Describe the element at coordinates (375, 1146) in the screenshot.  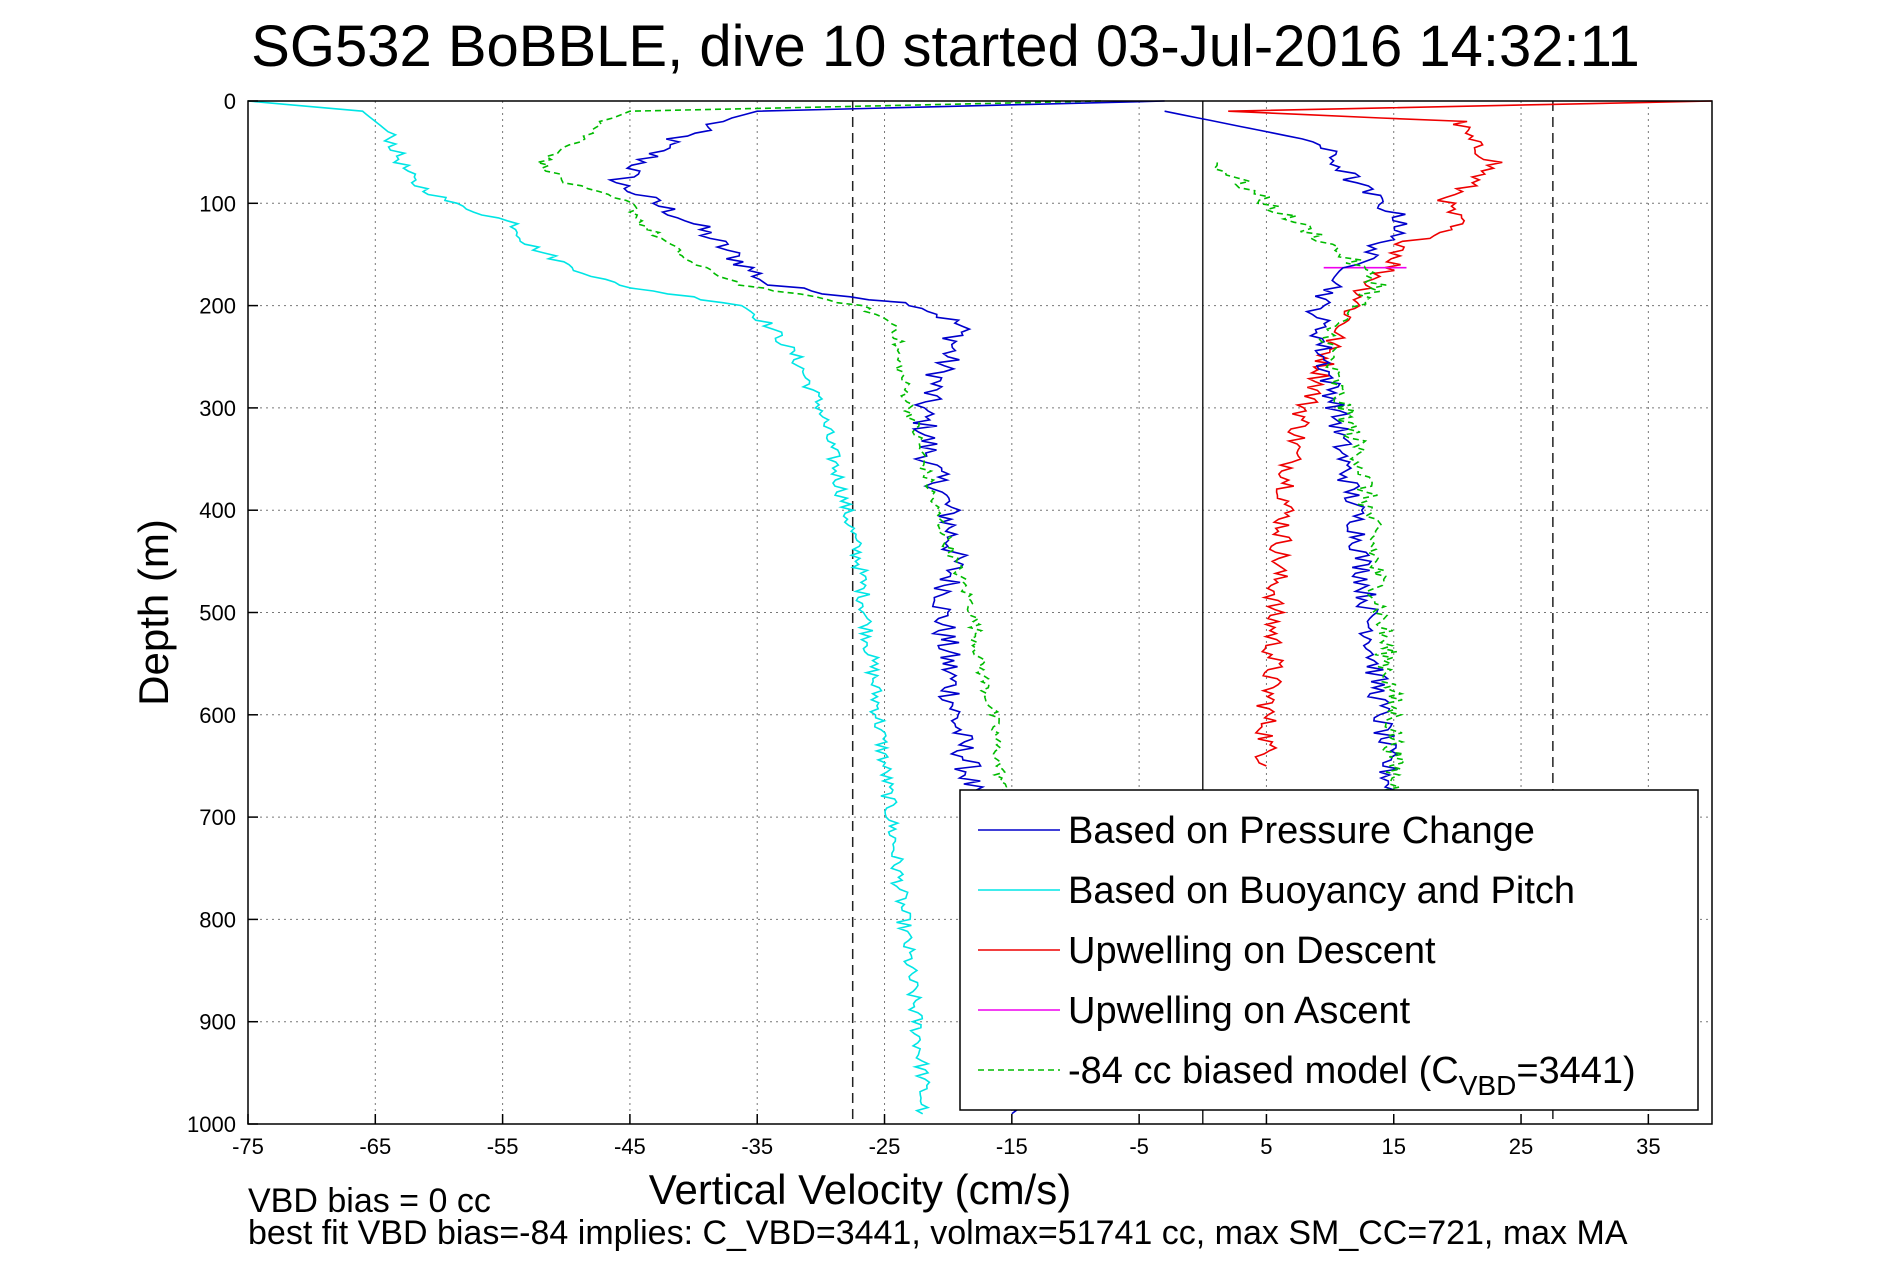
I see `x-tick-label: -65` at that location.